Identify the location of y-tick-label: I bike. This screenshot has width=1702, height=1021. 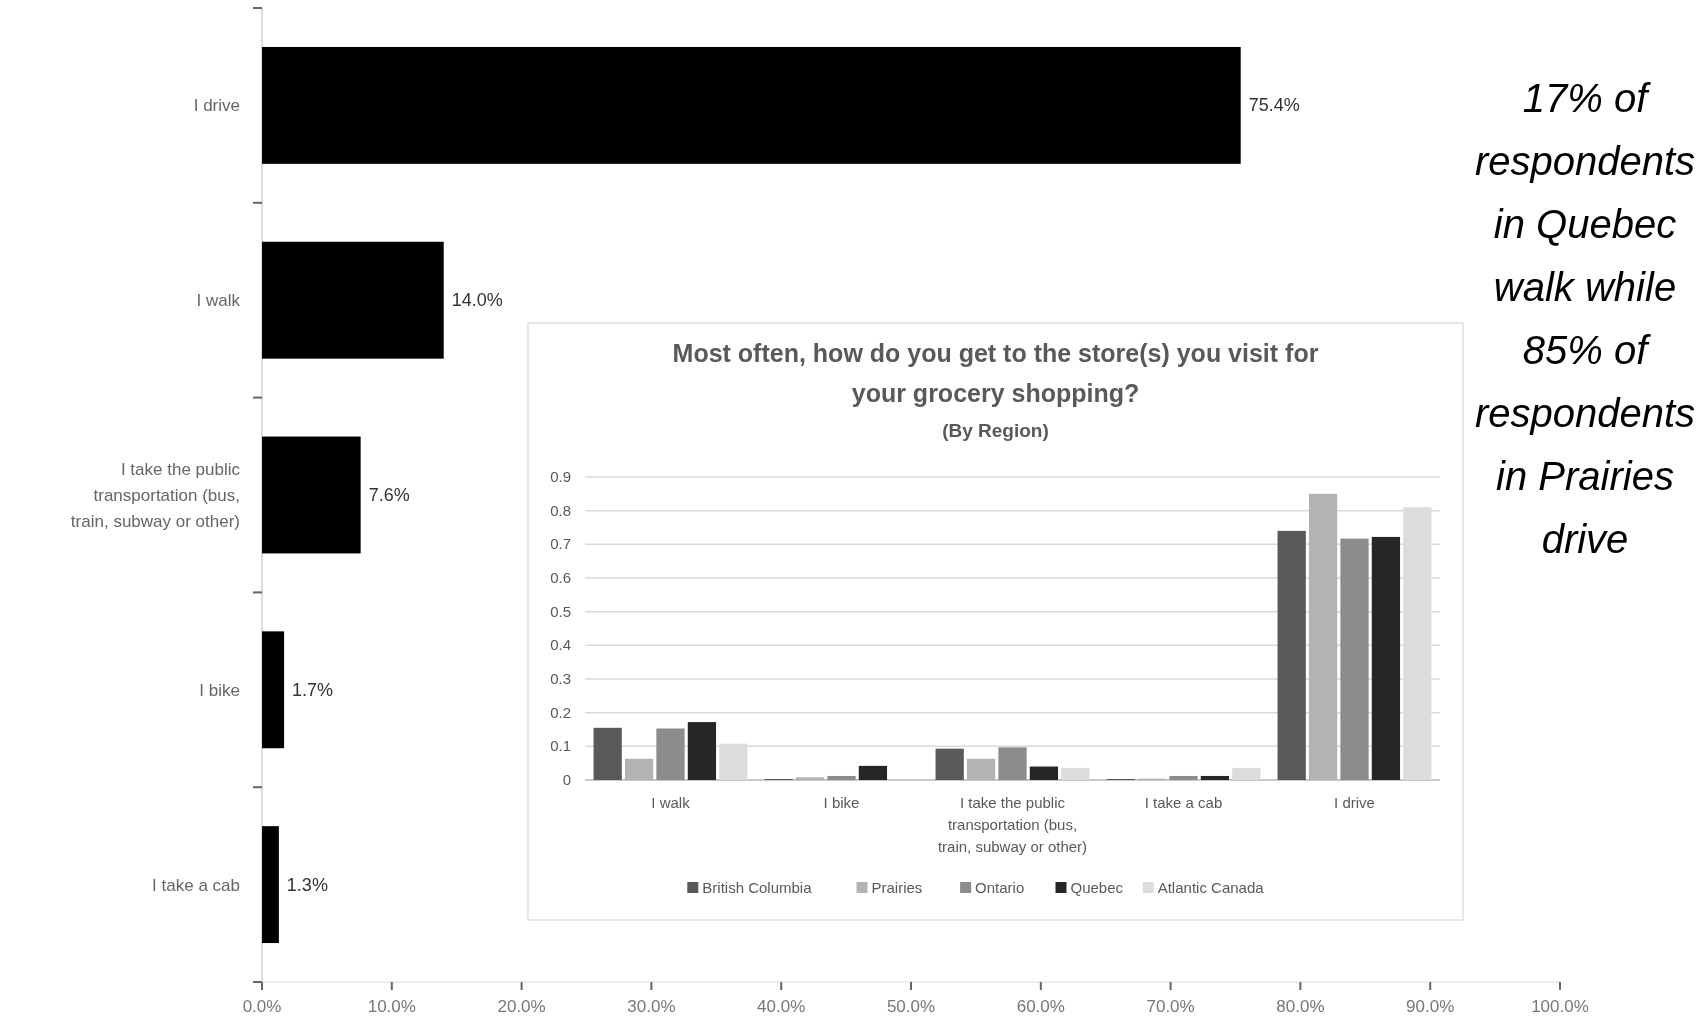
(219, 690).